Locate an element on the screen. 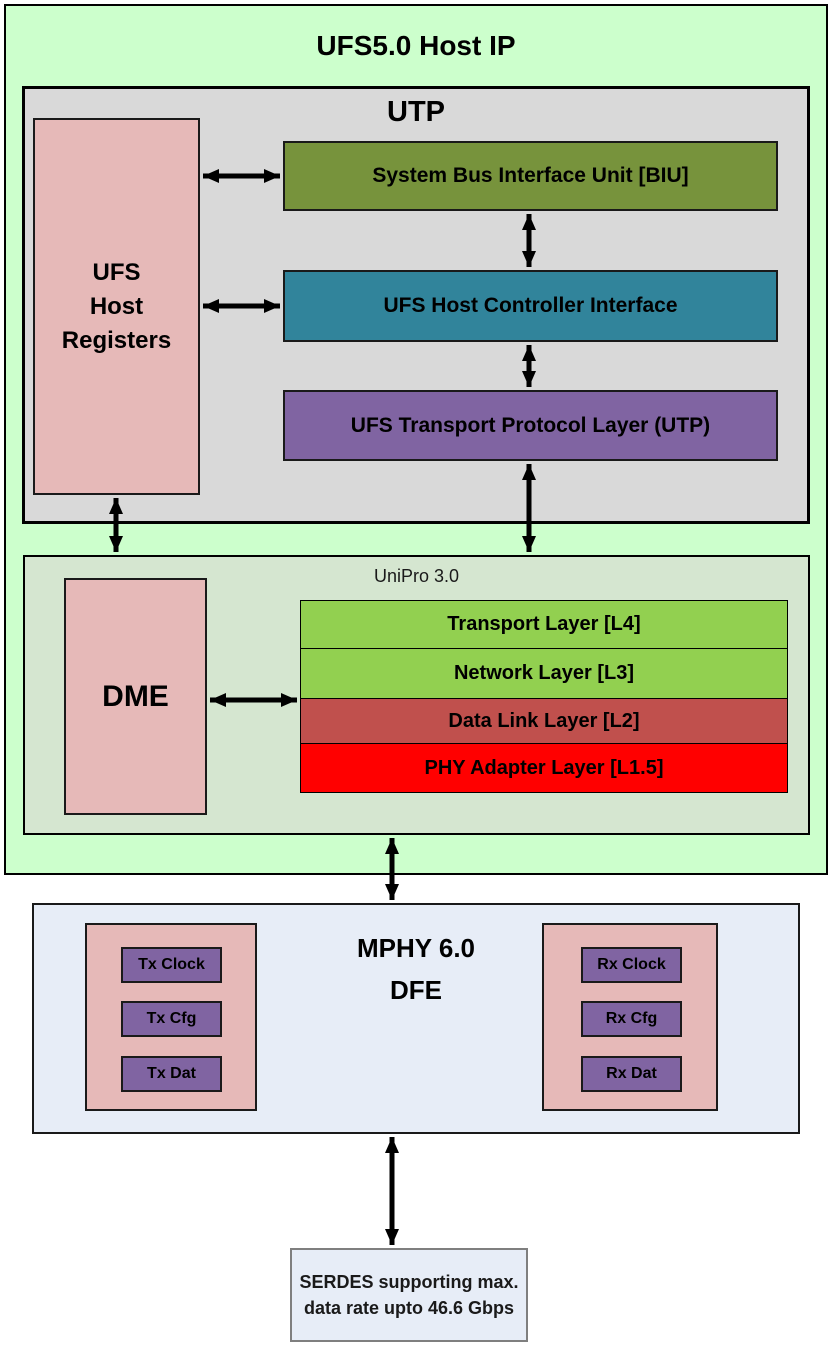  system-bus-interface-unit-block: System Bus Interface Unit [BIU] is located at coordinates (530, 176).